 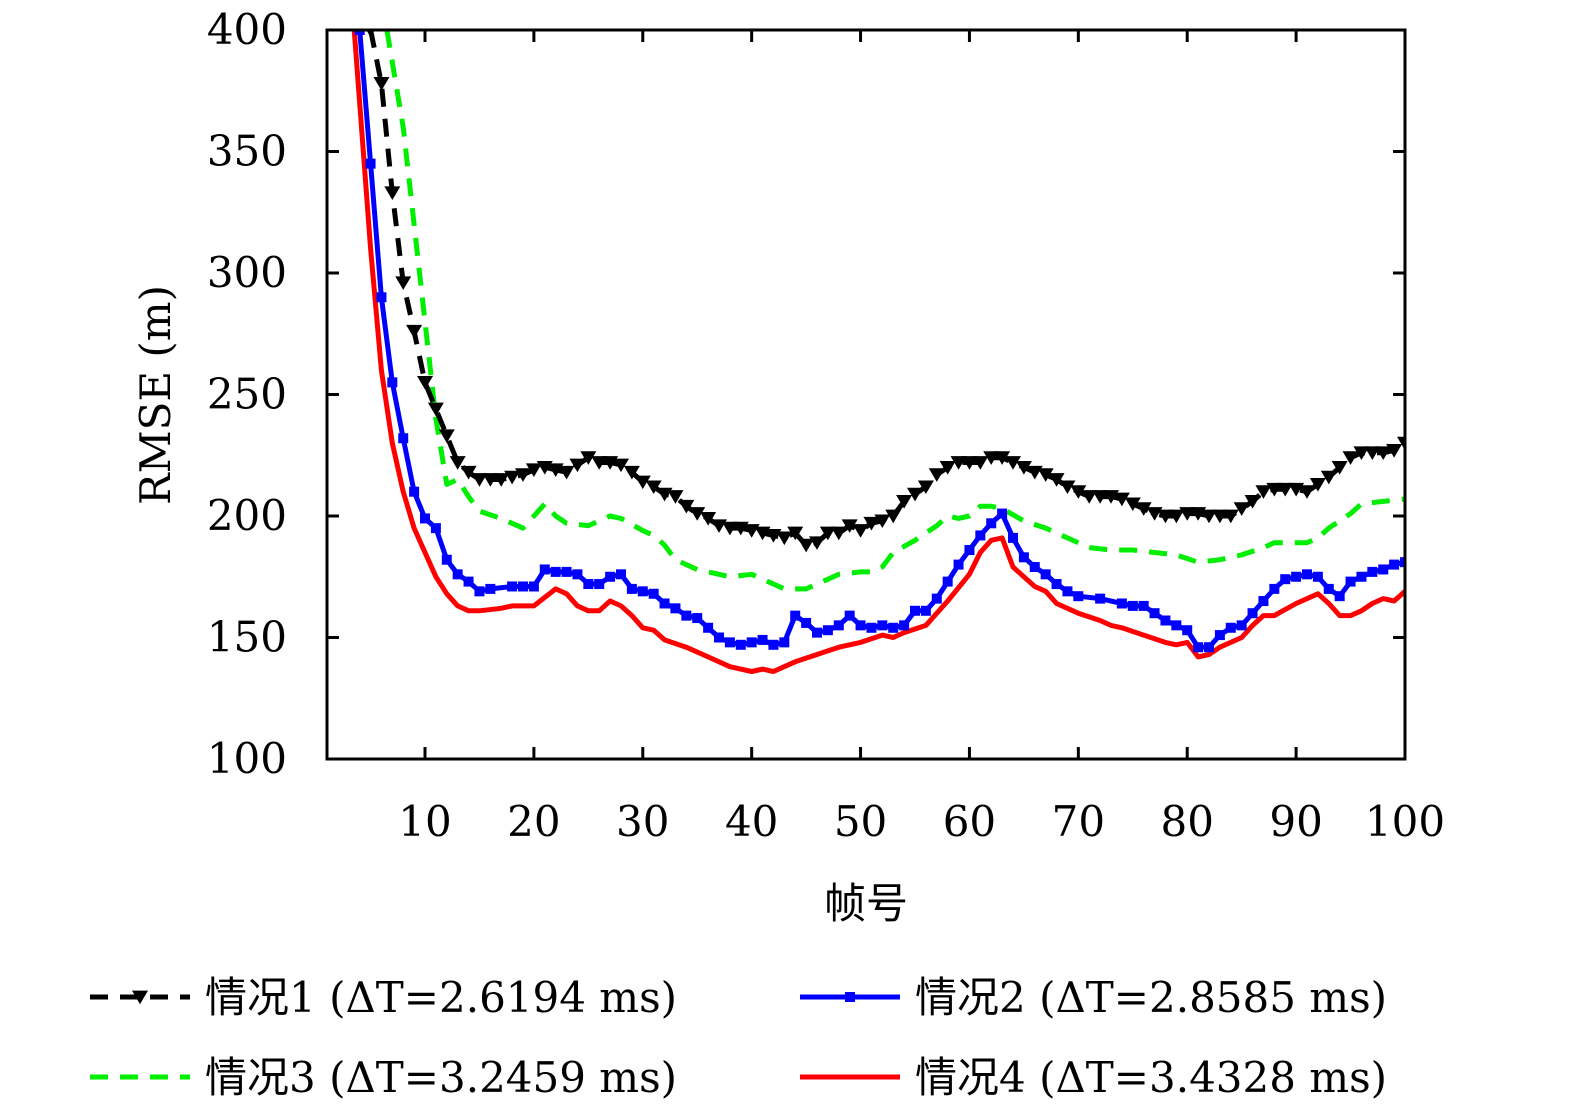 I want to click on y-tick-label: 100, so click(x=247, y=758).